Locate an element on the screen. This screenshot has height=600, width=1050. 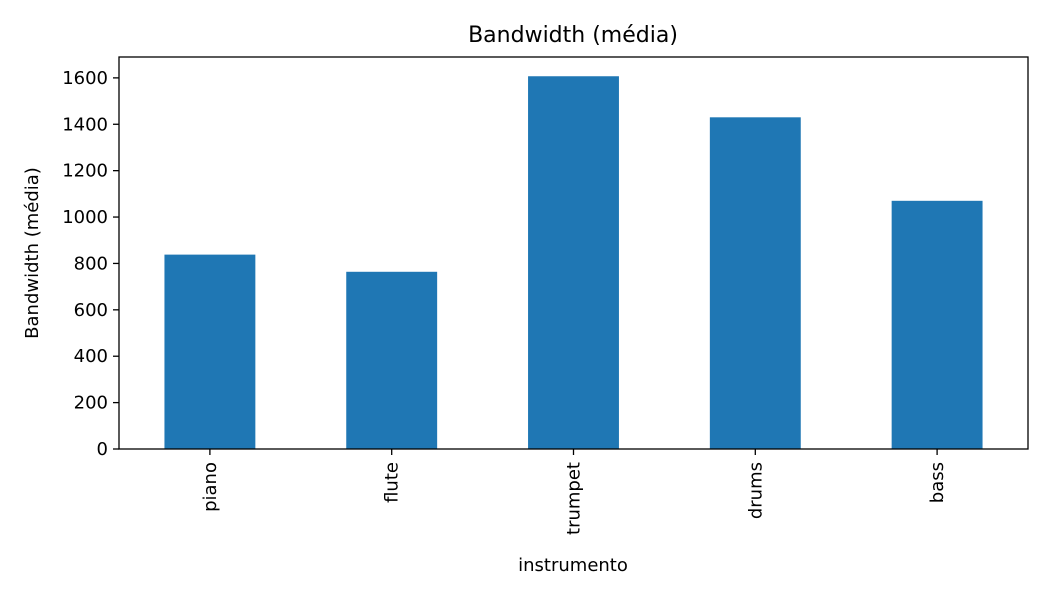
x-tick-label-trumpet: trumpet is located at coordinates (574, 498).